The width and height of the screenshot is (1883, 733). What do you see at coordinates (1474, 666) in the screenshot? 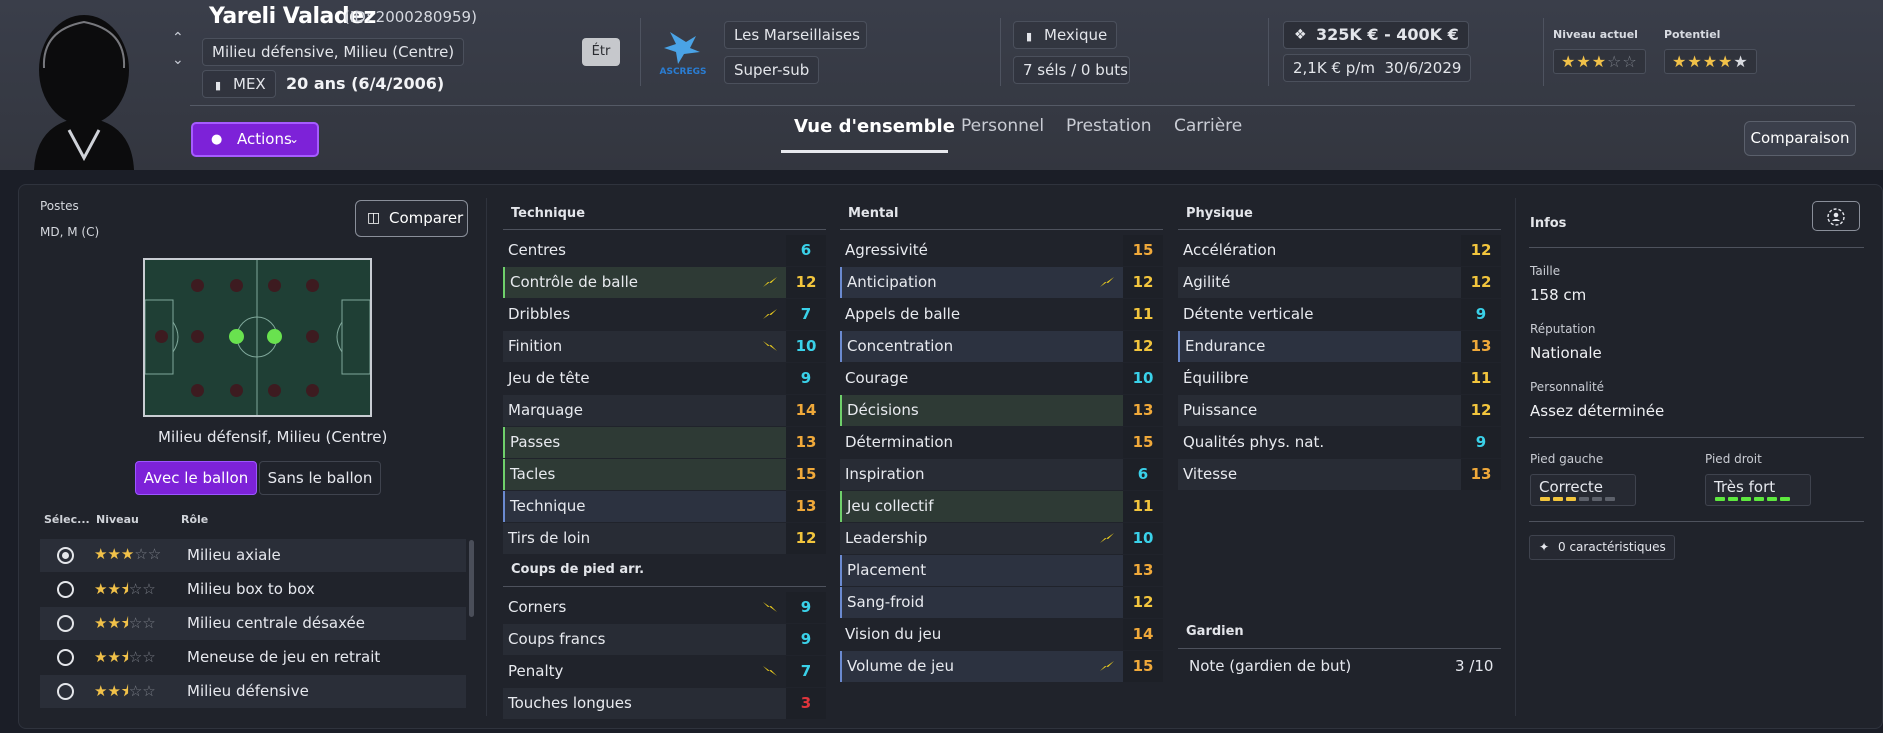
I see `goalkeeper-rating-value: 3 /10` at bounding box center [1474, 666].